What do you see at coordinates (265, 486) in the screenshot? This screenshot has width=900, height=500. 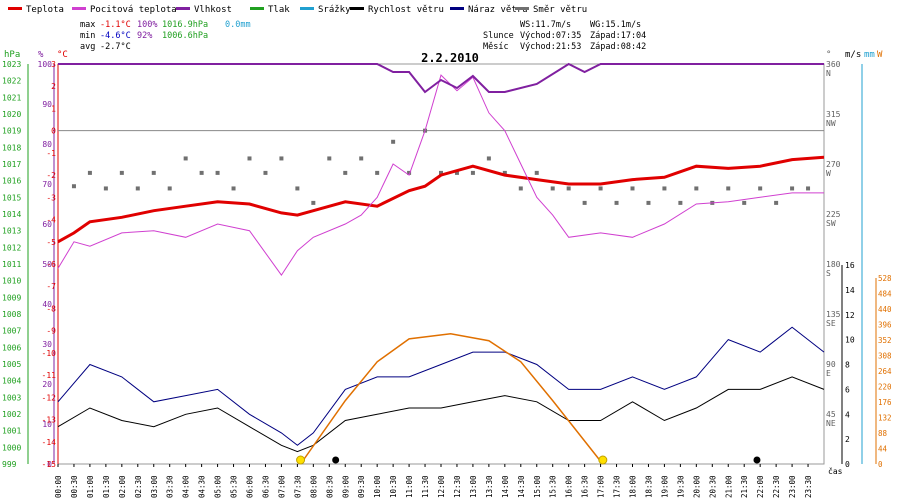 I see `x-tick-label: 06:30` at bounding box center [265, 486].